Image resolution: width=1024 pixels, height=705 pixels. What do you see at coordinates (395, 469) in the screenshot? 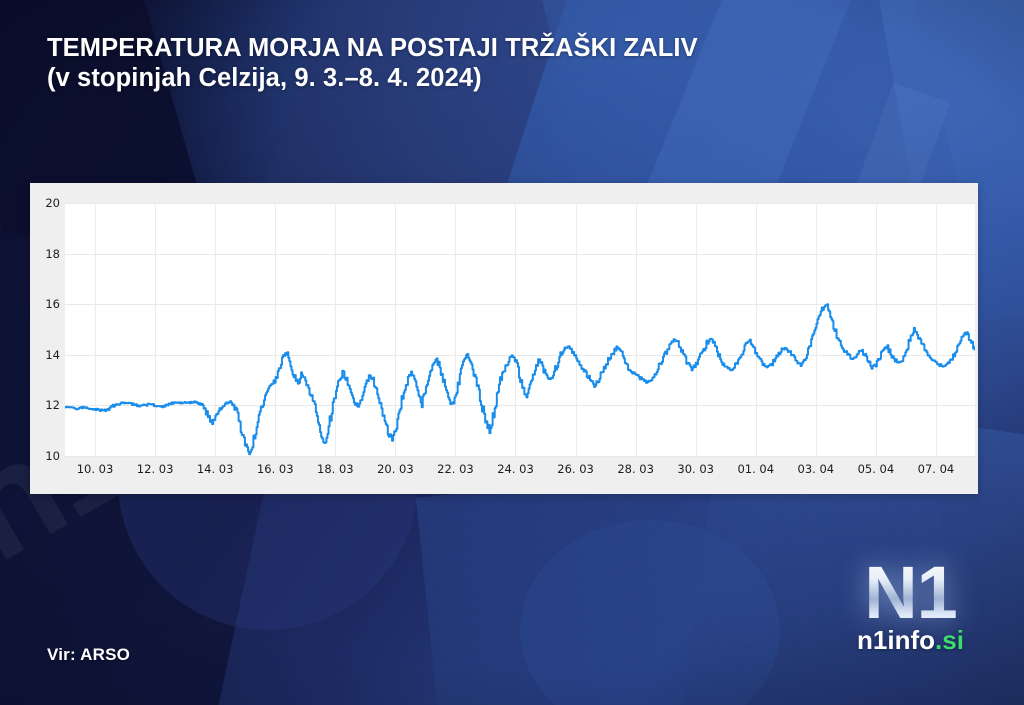
I see `x-axis-tick-label: 20. 03` at bounding box center [395, 469].